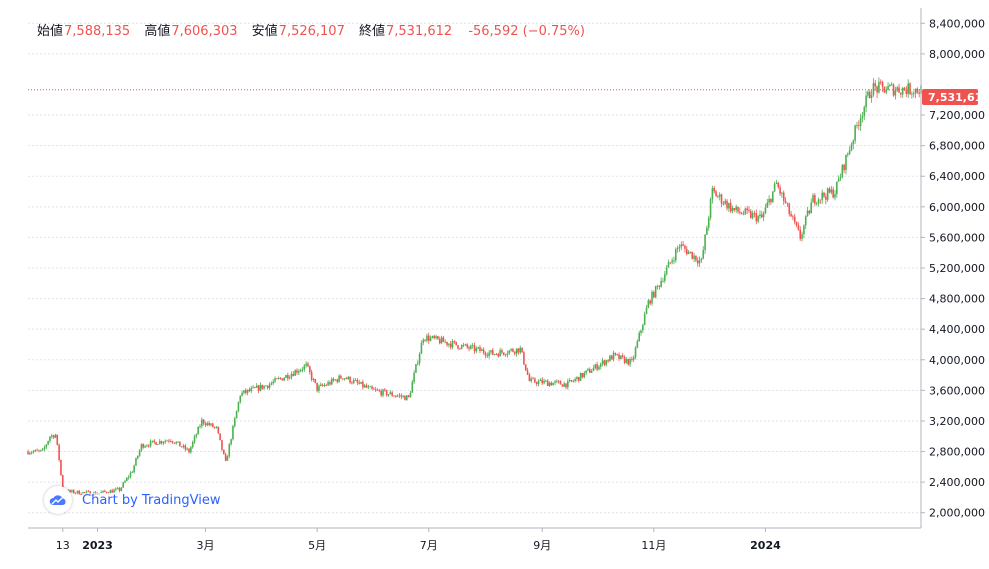 The image size is (989, 569). Describe the element at coordinates (429, 545) in the screenshot. I see `x-tick-label: 7月` at that location.